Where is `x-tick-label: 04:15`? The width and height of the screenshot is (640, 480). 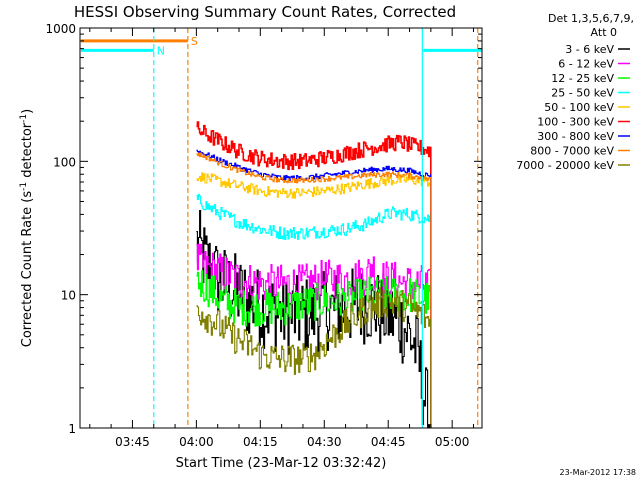 x-tick-label: 04:15 is located at coordinates (260, 442).